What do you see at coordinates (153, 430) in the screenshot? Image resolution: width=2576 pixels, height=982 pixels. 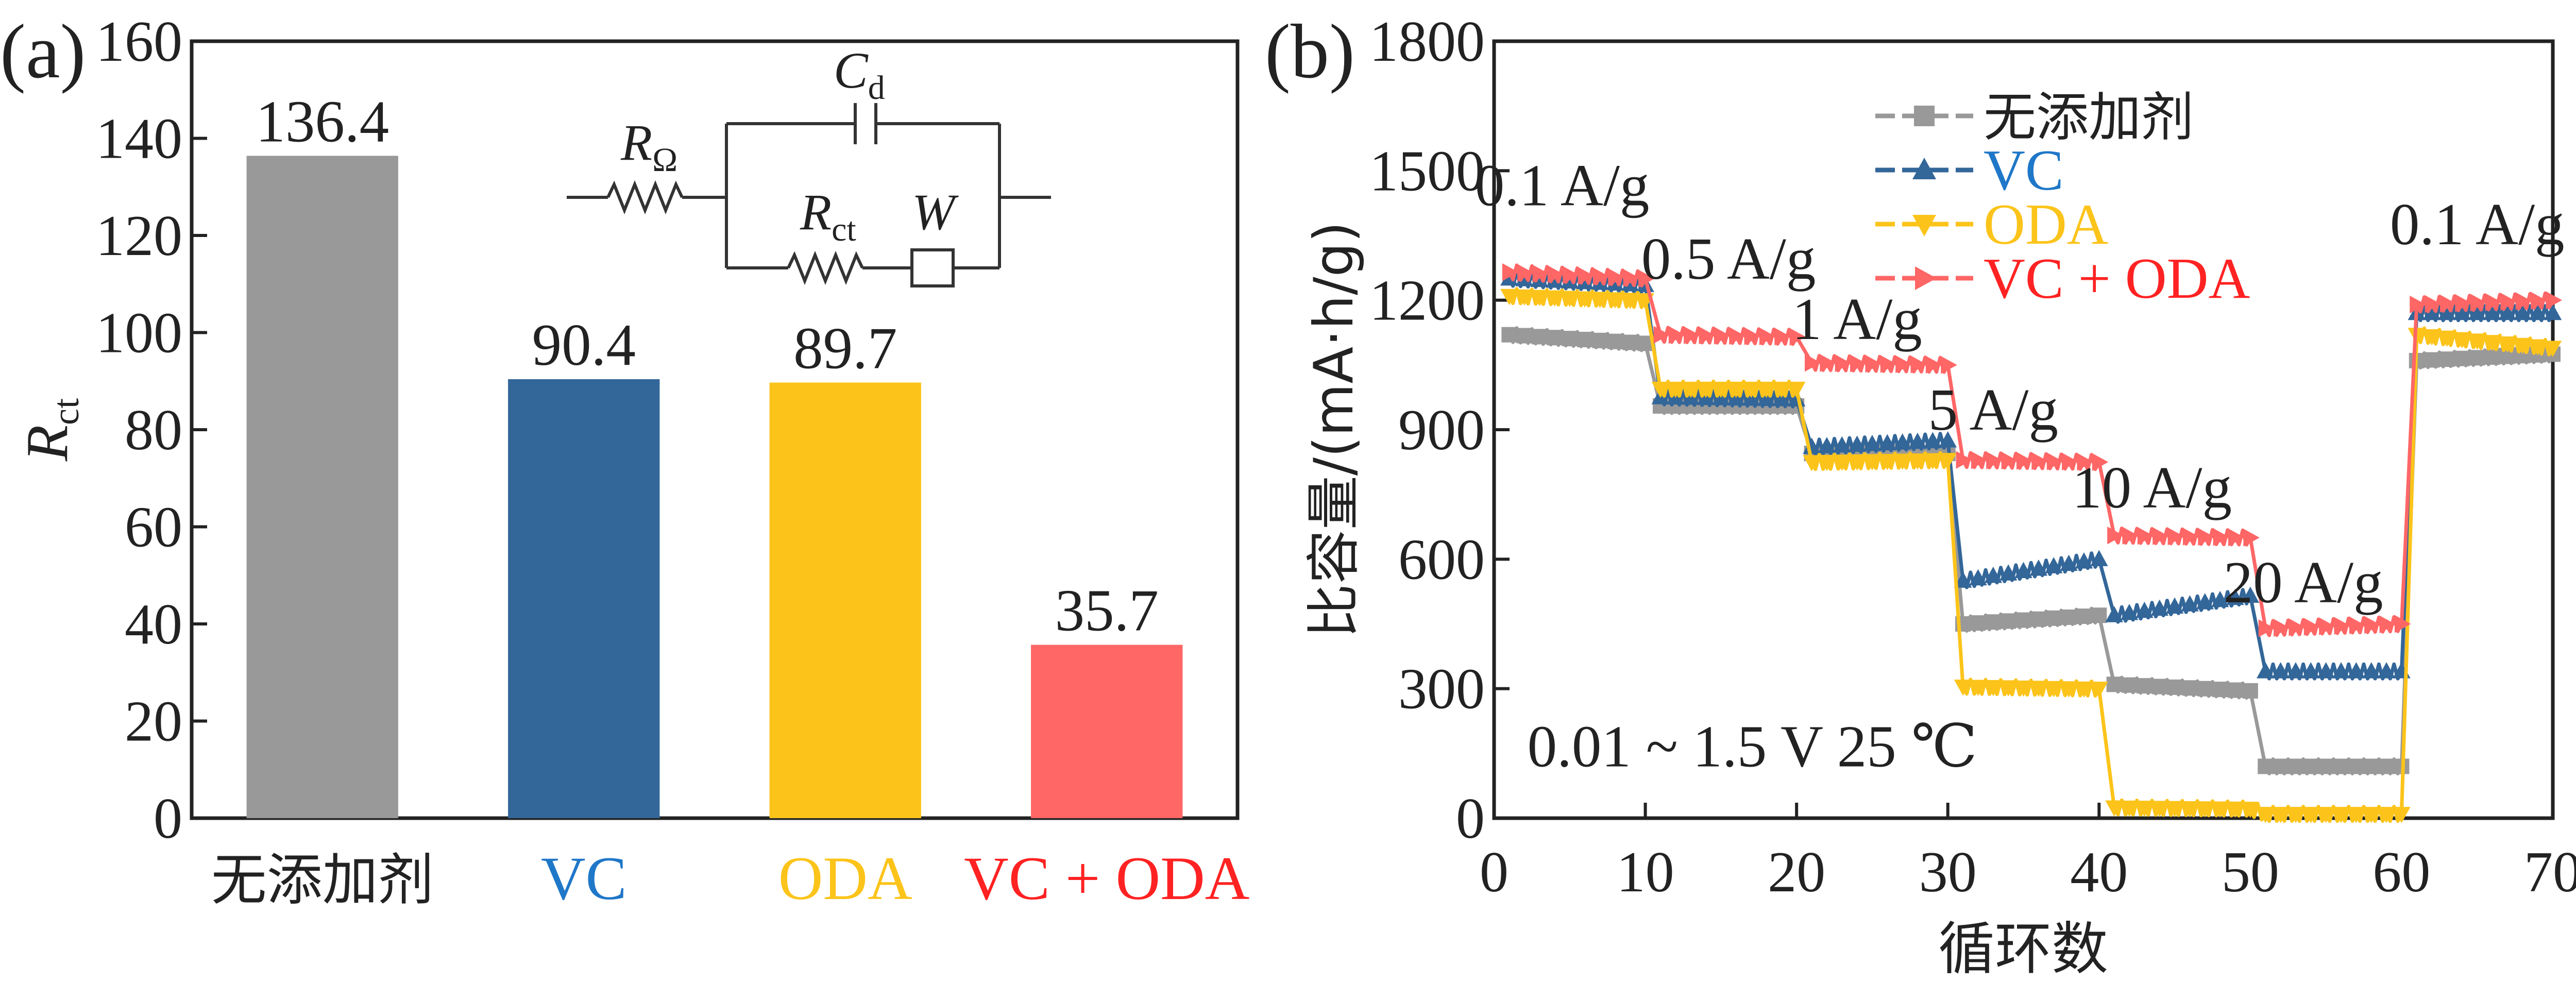 I see `panel-a-y-tick-label: 80` at bounding box center [153, 430].